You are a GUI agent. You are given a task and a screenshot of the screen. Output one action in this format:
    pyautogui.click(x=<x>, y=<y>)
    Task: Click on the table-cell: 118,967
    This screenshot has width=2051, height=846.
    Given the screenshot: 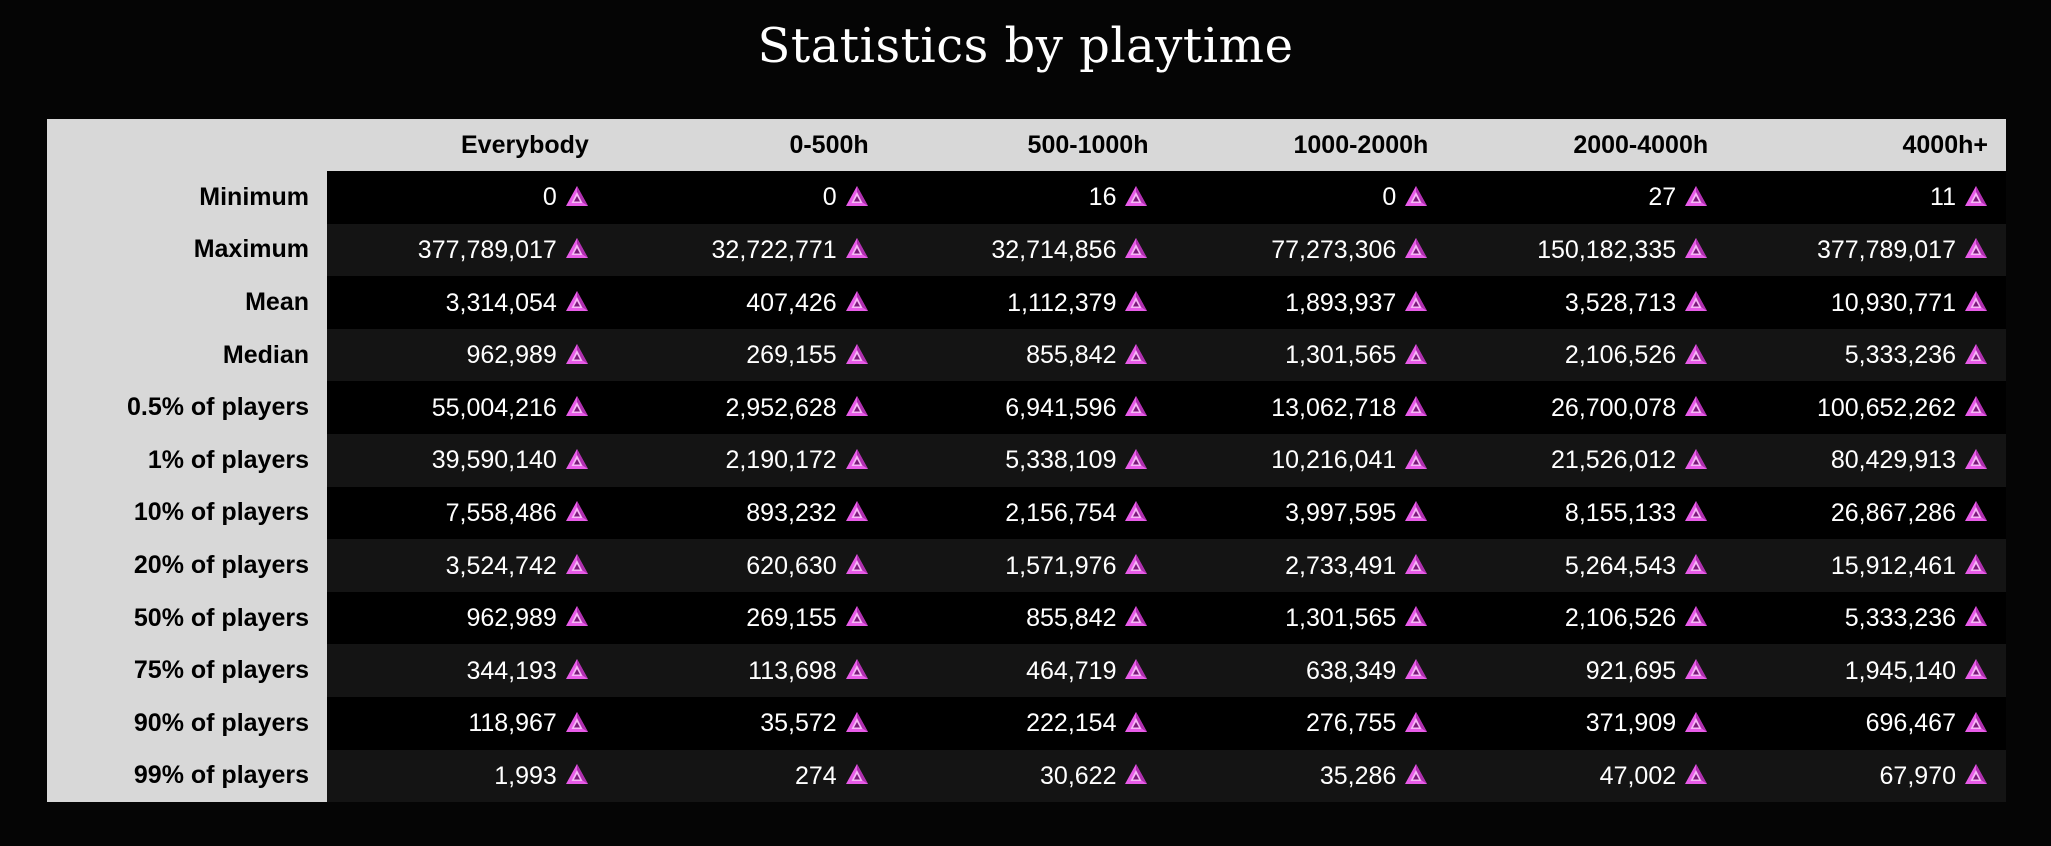 What is the action you would take?
    pyautogui.click(x=467, y=723)
    